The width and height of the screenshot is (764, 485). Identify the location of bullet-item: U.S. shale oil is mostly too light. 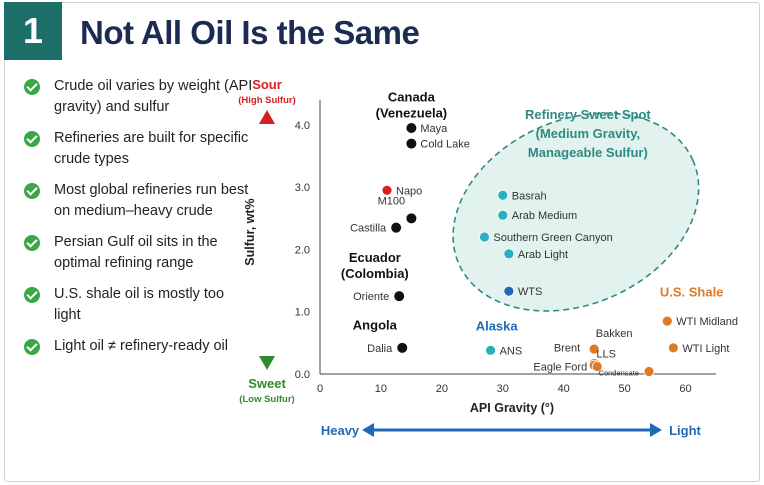
(139, 305).